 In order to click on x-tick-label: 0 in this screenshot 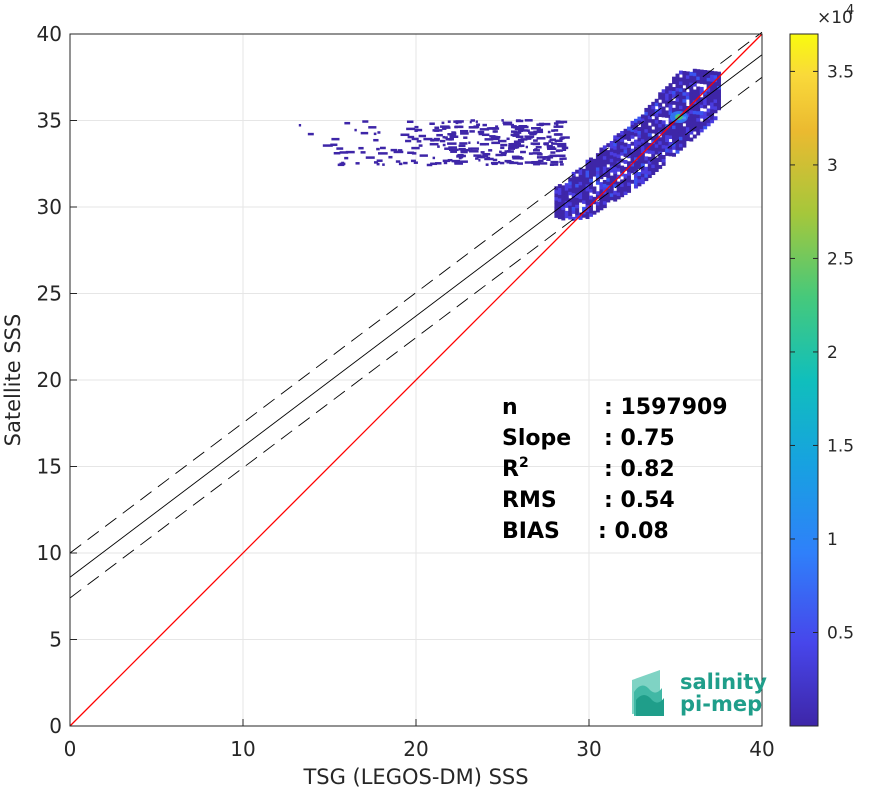, I will do `click(70, 749)`.